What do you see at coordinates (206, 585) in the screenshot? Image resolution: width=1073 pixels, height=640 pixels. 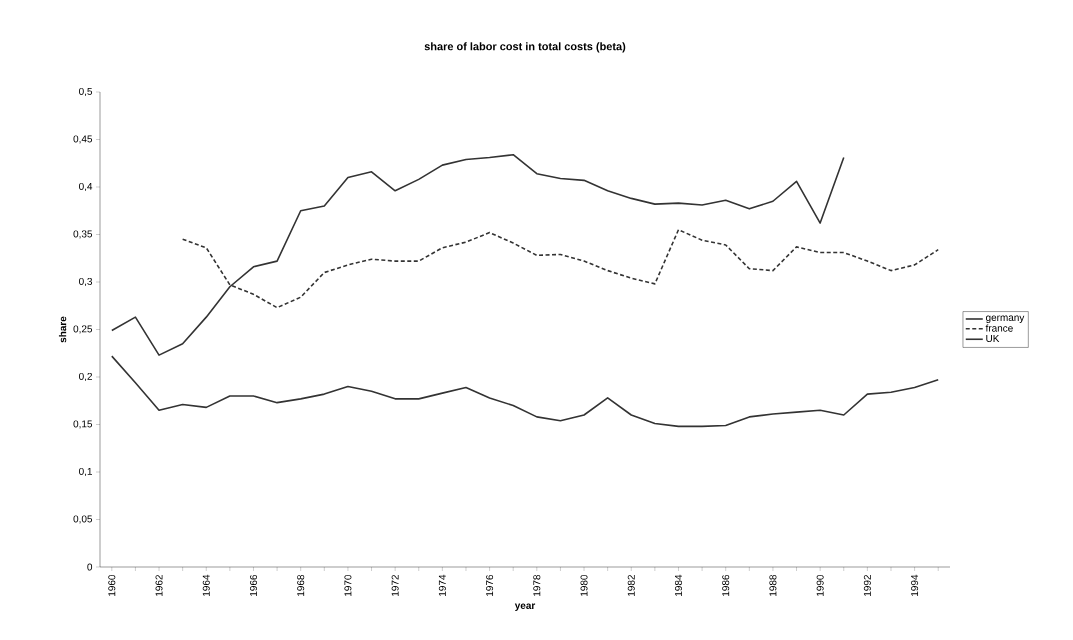 I see `x-tick-label: 1964` at bounding box center [206, 585].